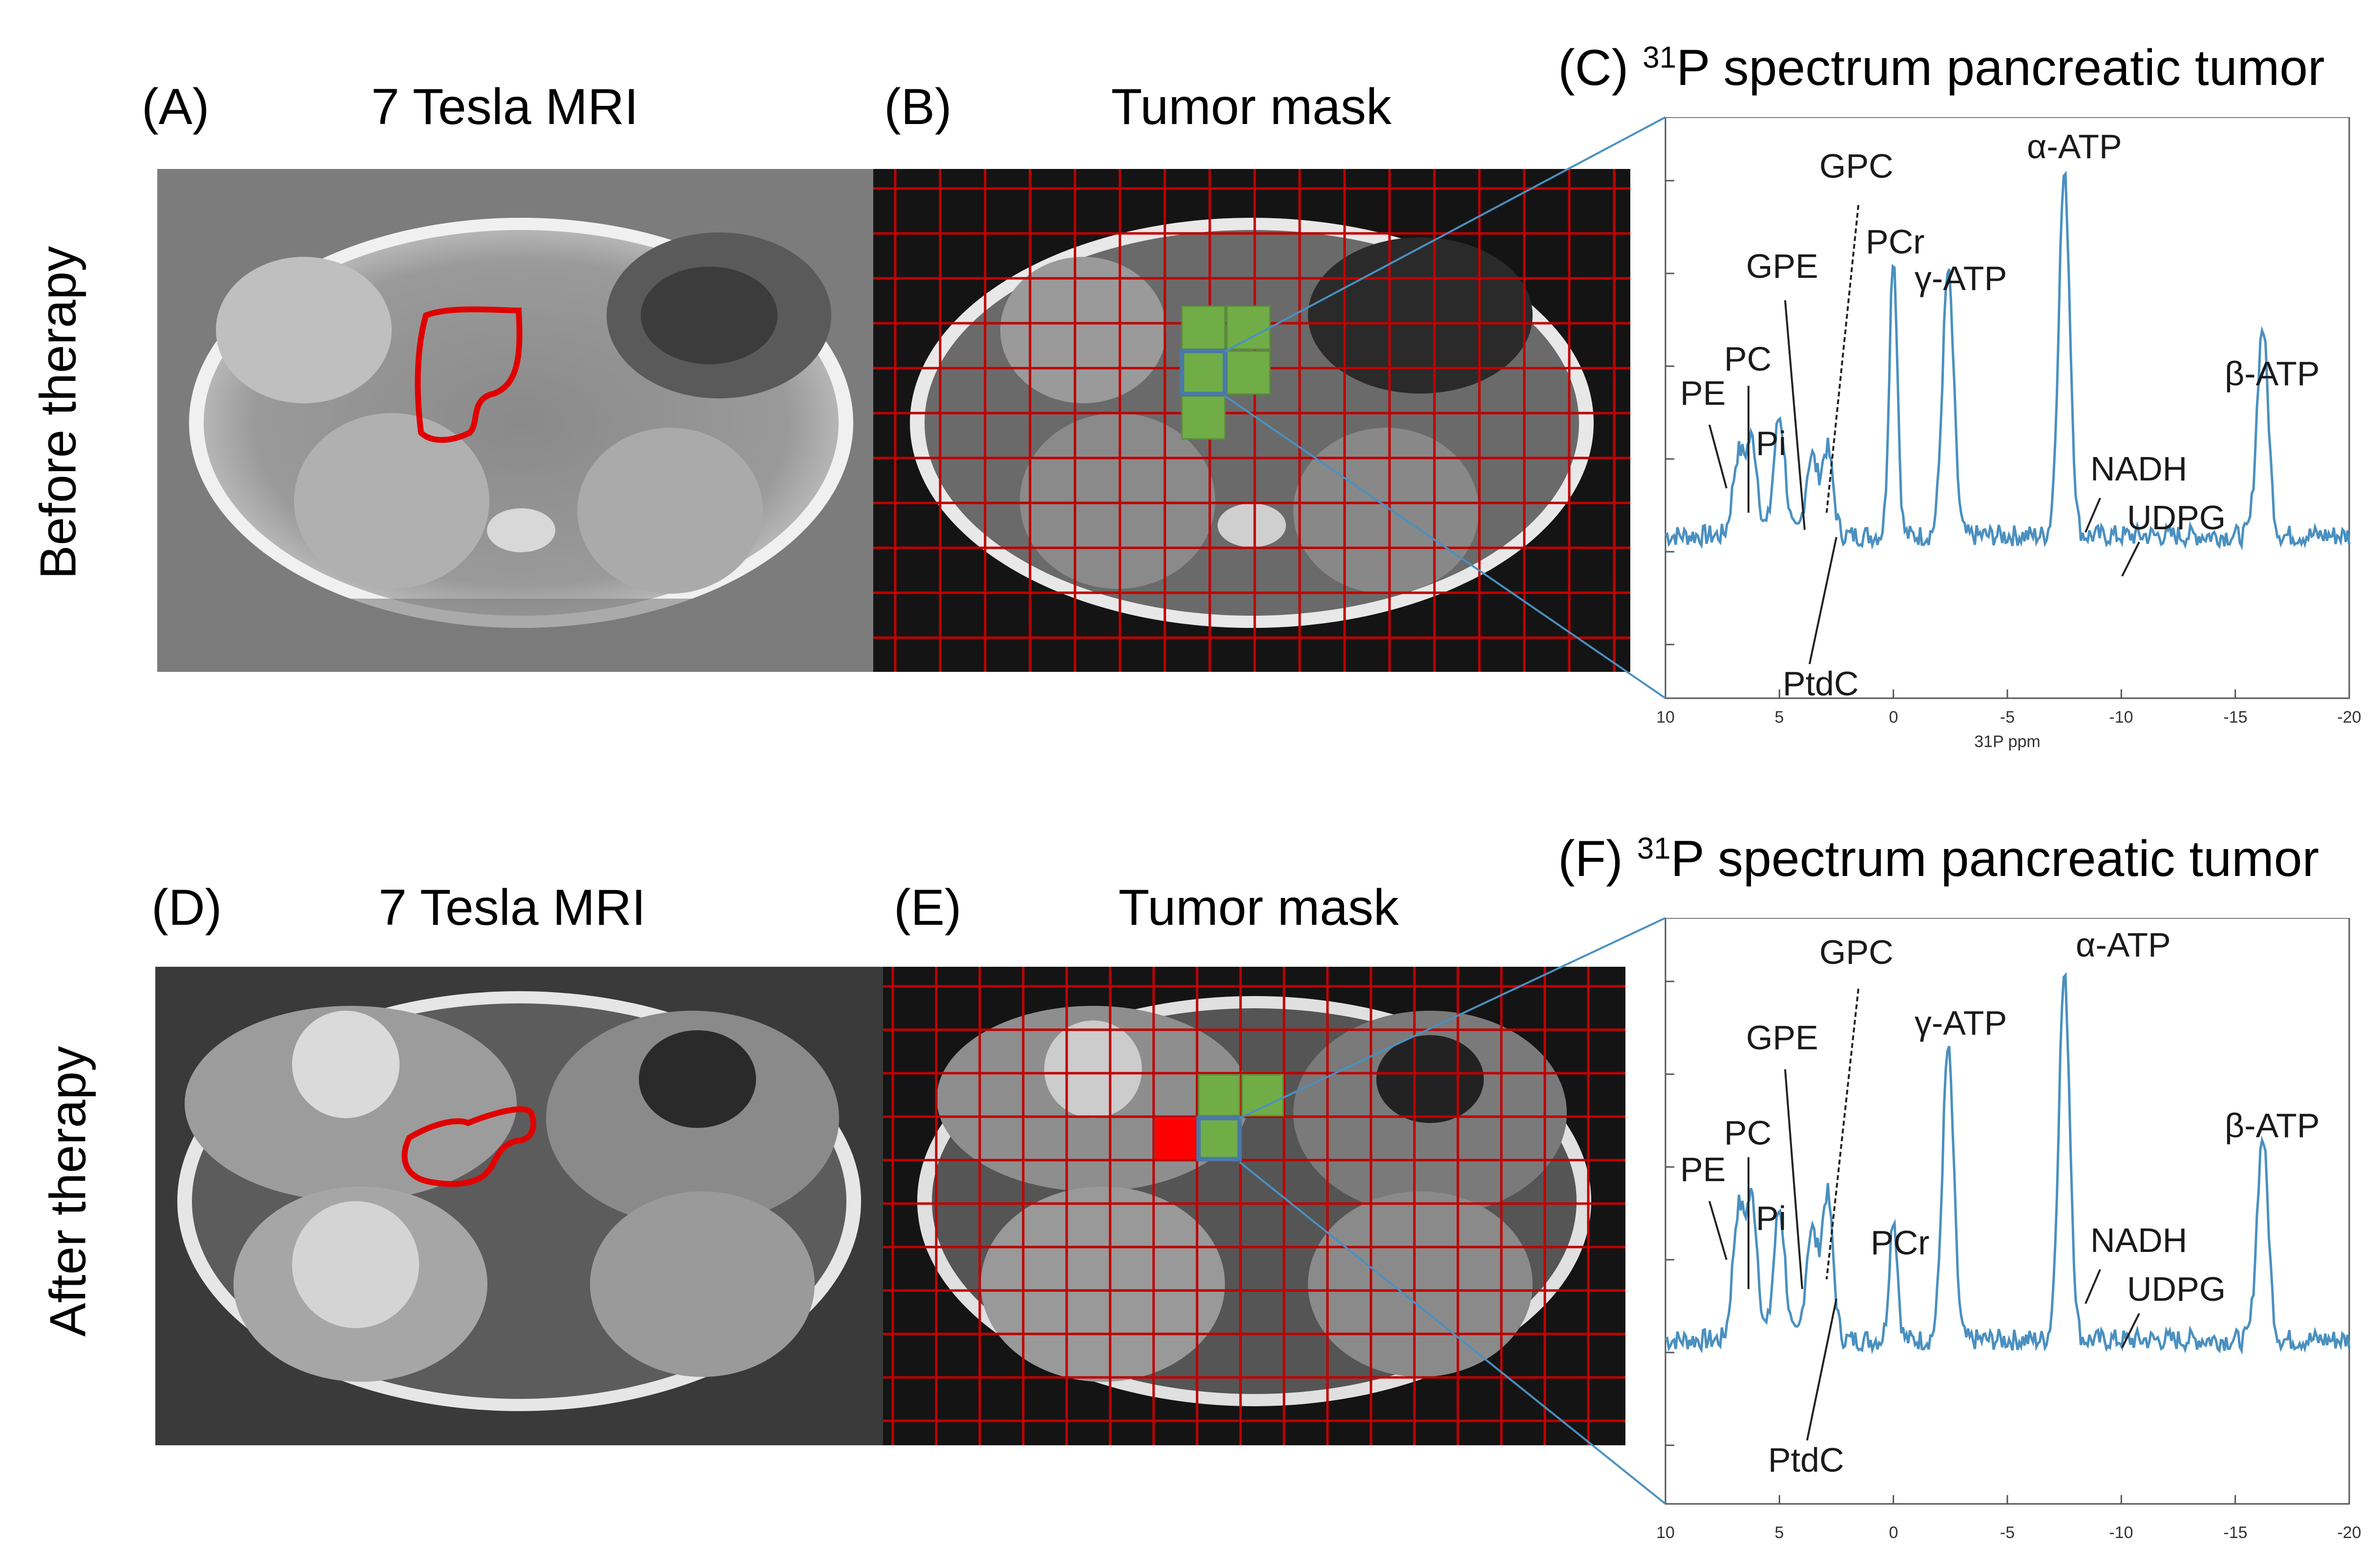 Image resolution: width=2380 pixels, height=1561 pixels. Describe the element at coordinates (1748, 359) in the screenshot. I see `peak-label-pc: PC` at that location.